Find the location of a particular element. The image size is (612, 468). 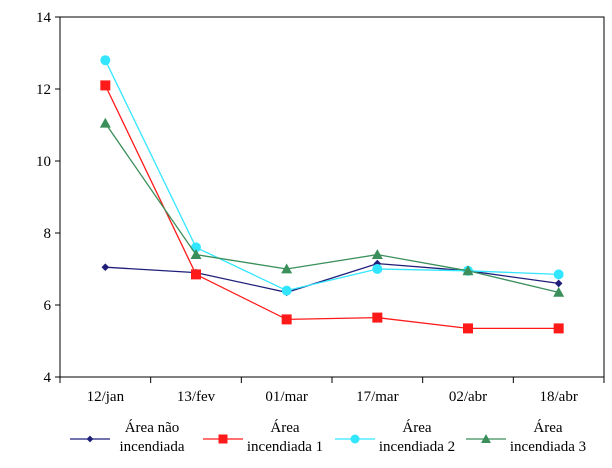

legend-label: incendiada is located at coordinates (152, 447).